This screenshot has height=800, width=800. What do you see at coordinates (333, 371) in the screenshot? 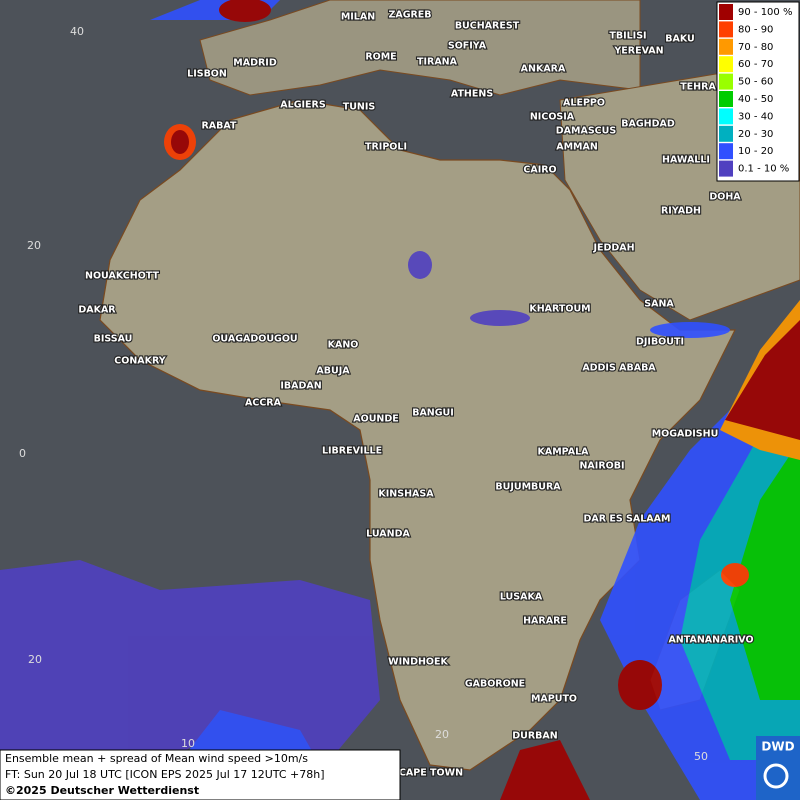
I see `city-label: ABUJA` at bounding box center [333, 371].